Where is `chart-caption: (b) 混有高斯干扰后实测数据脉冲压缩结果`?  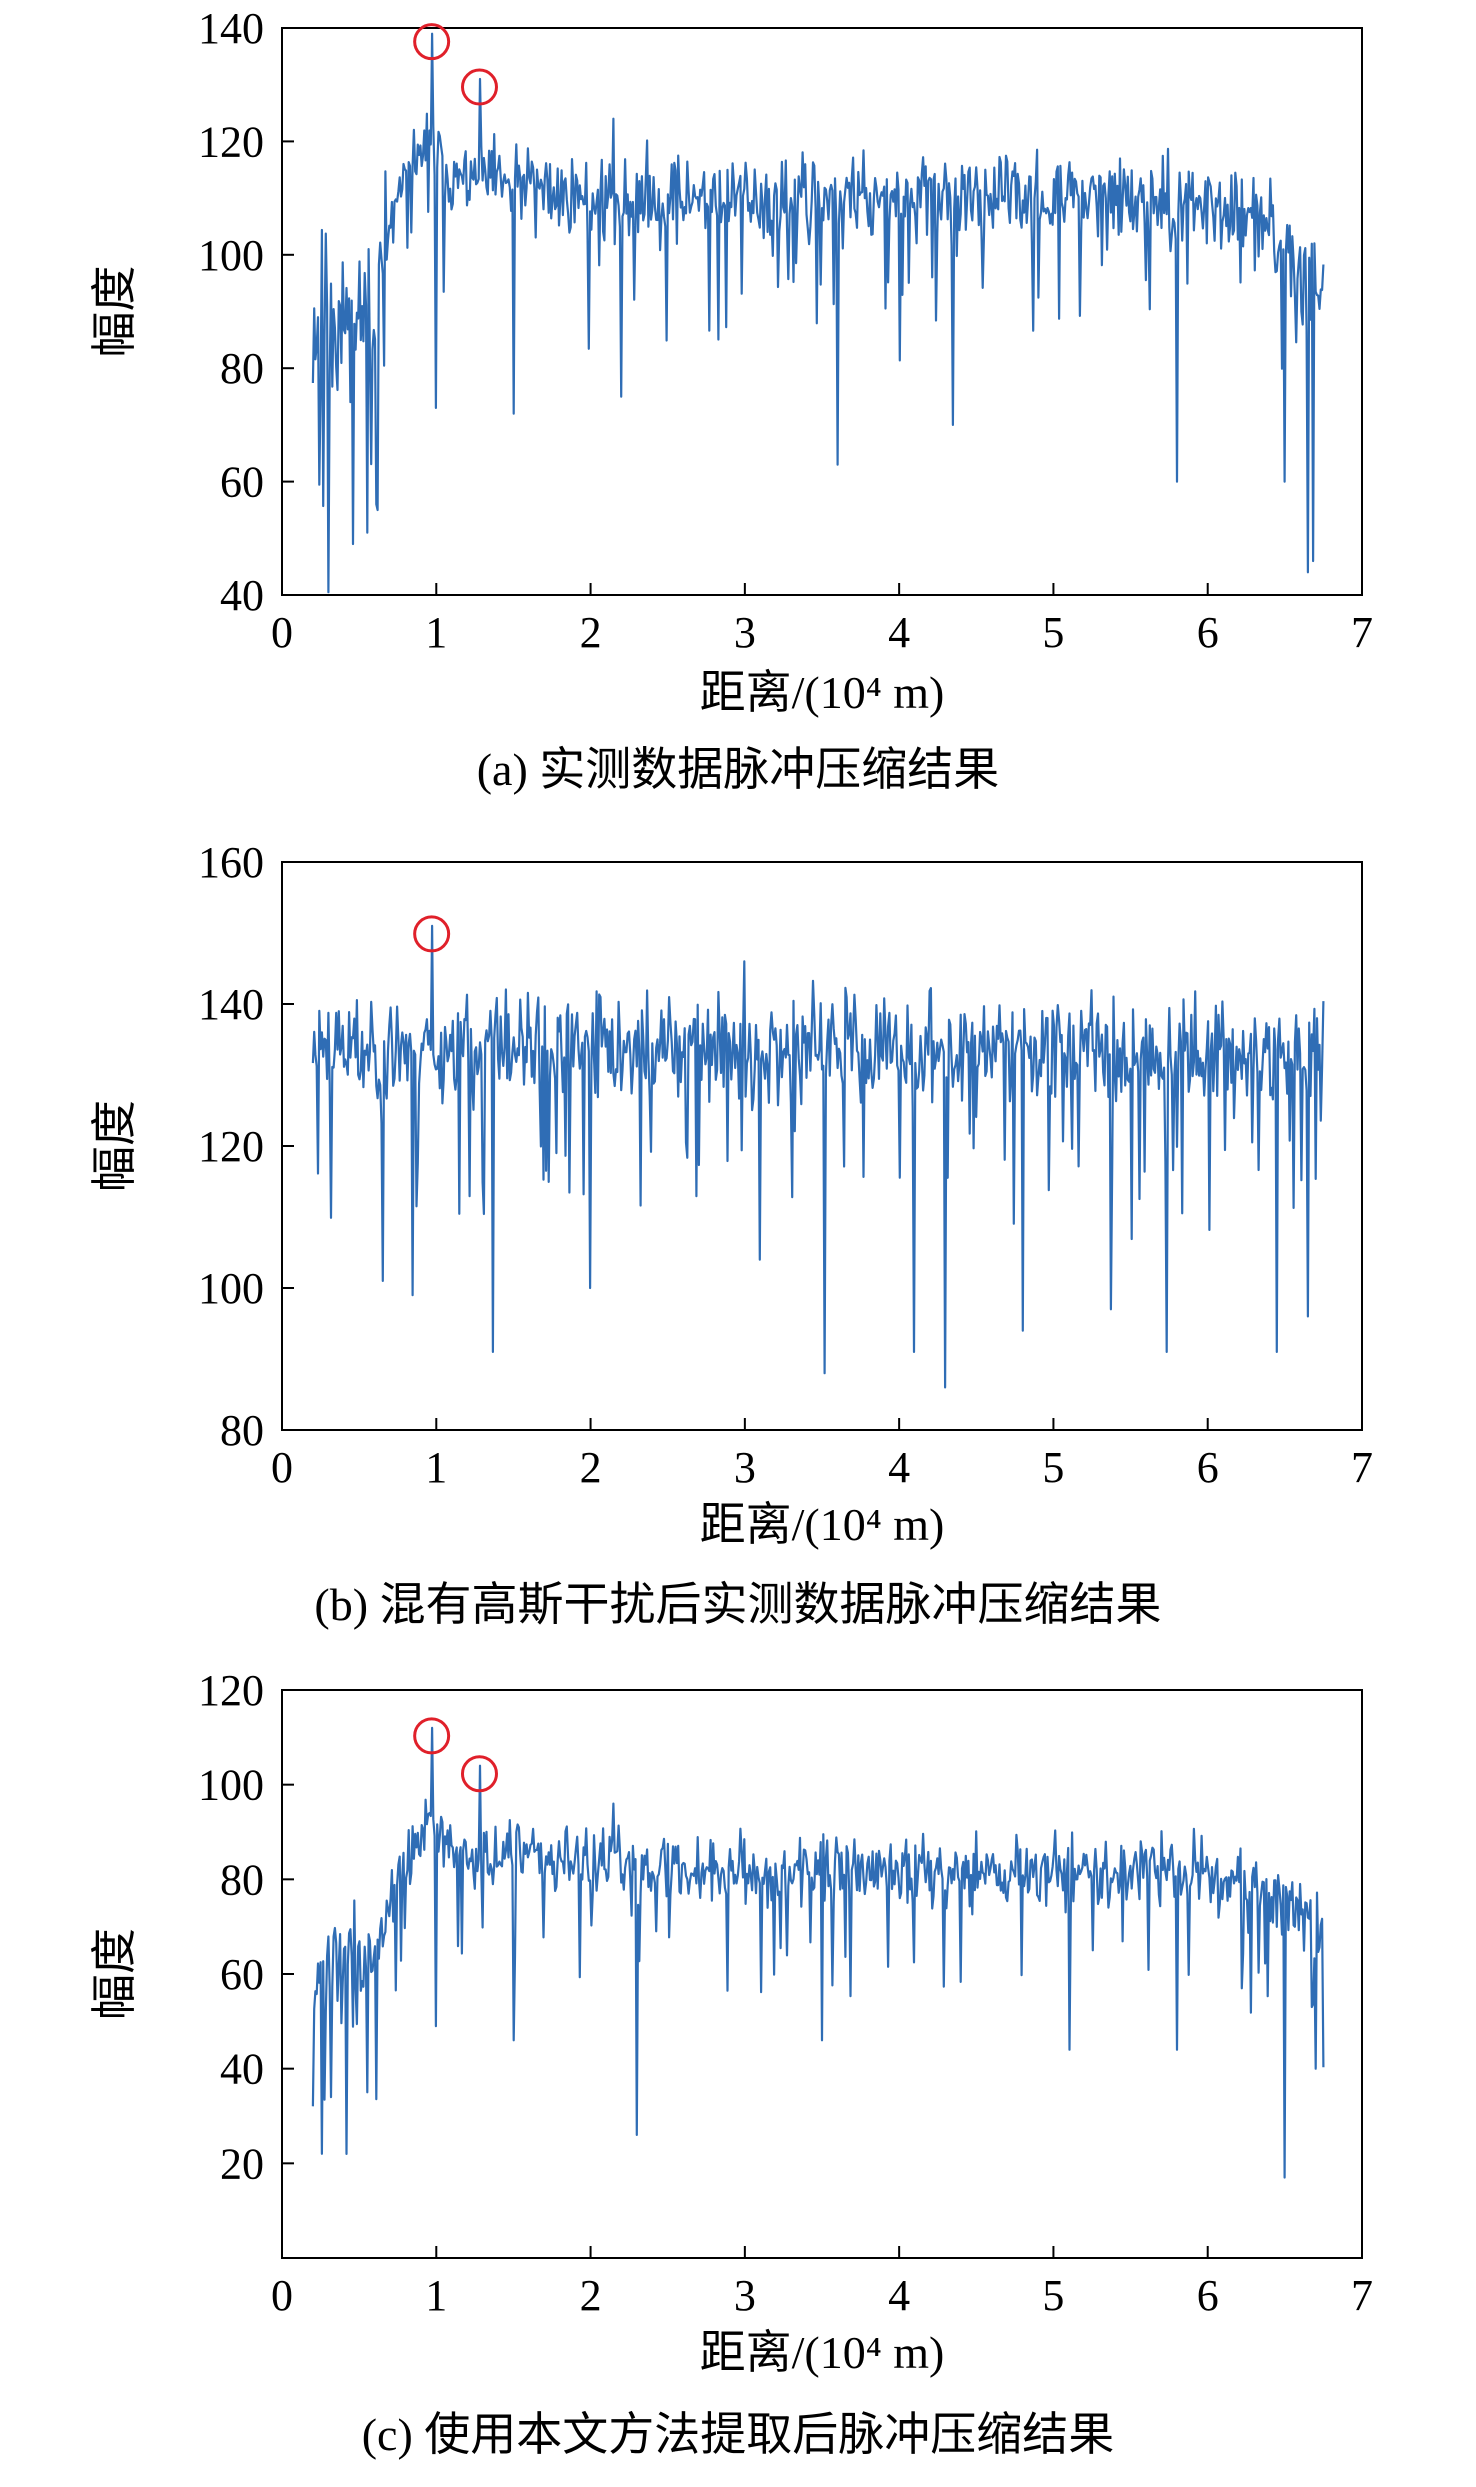 chart-caption: (b) 混有高斯干扰后实测数据脉冲压缩结果 is located at coordinates (737, 1604).